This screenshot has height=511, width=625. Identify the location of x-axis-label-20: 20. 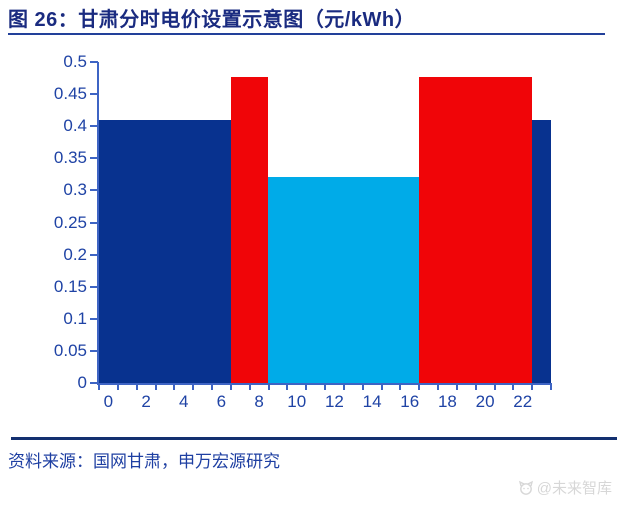
(485, 401).